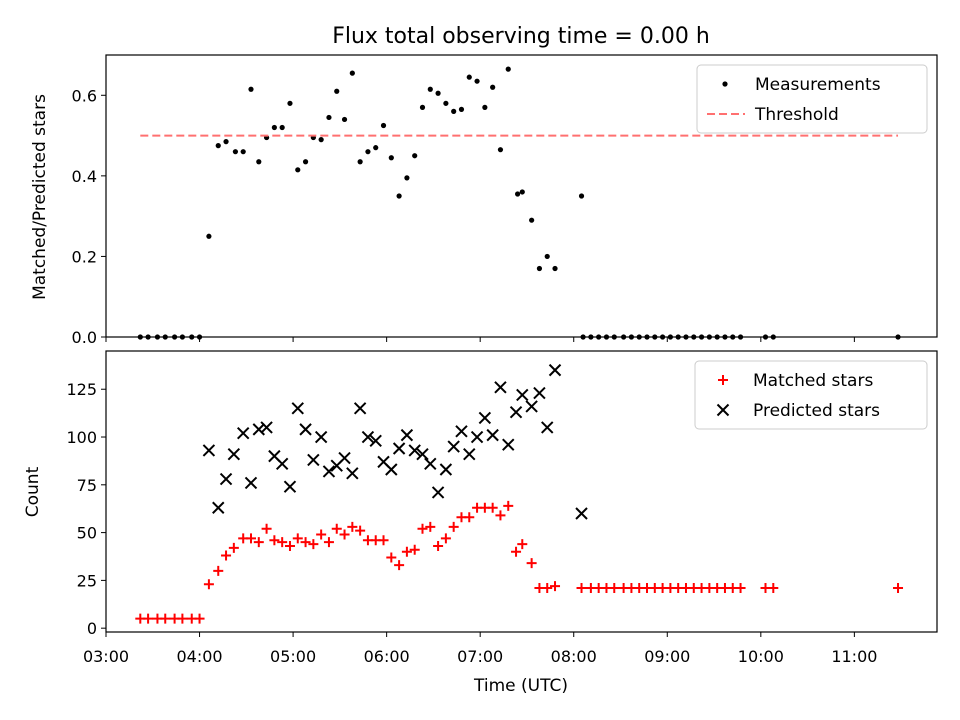 Image resolution: width=960 pixels, height=720 pixels. Describe the element at coordinates (87, 533) in the screenshot. I see `y-tick-label: 50` at that location.